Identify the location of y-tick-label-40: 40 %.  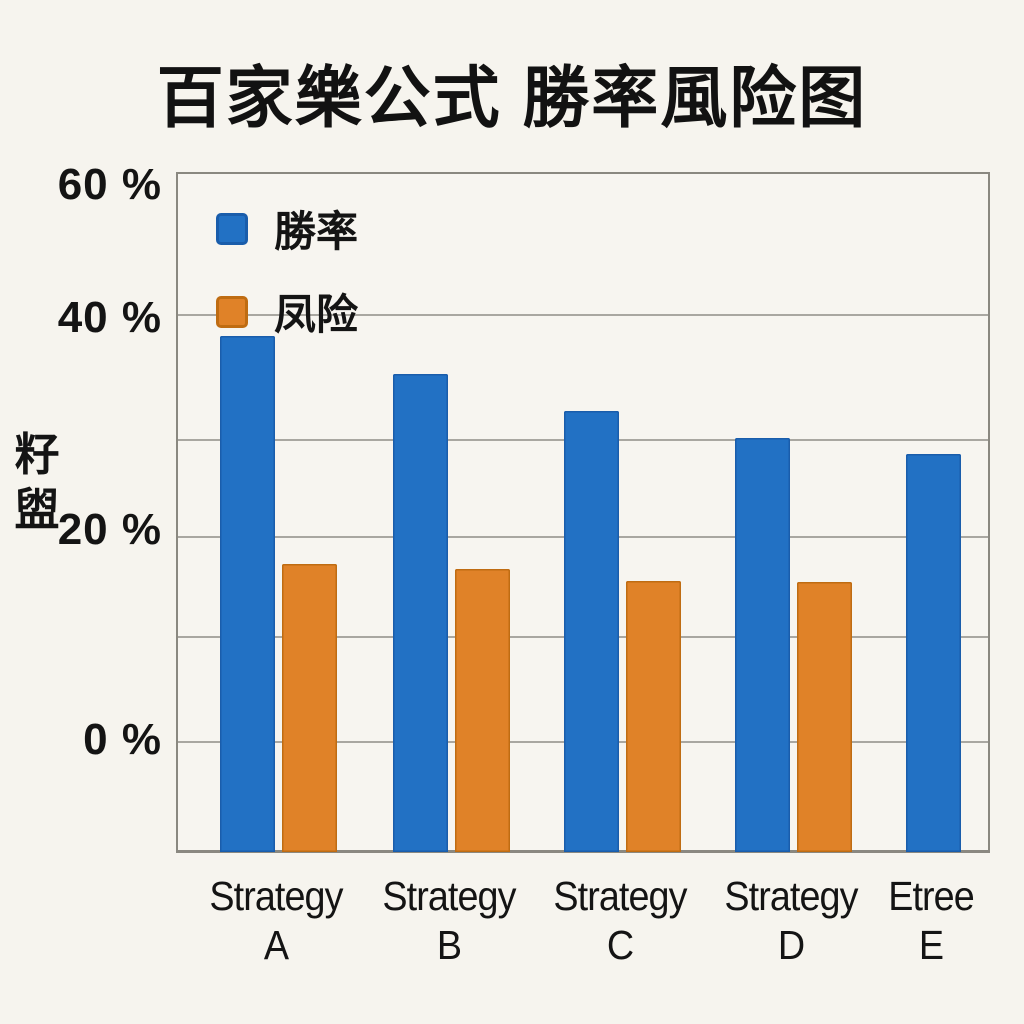
(109, 317).